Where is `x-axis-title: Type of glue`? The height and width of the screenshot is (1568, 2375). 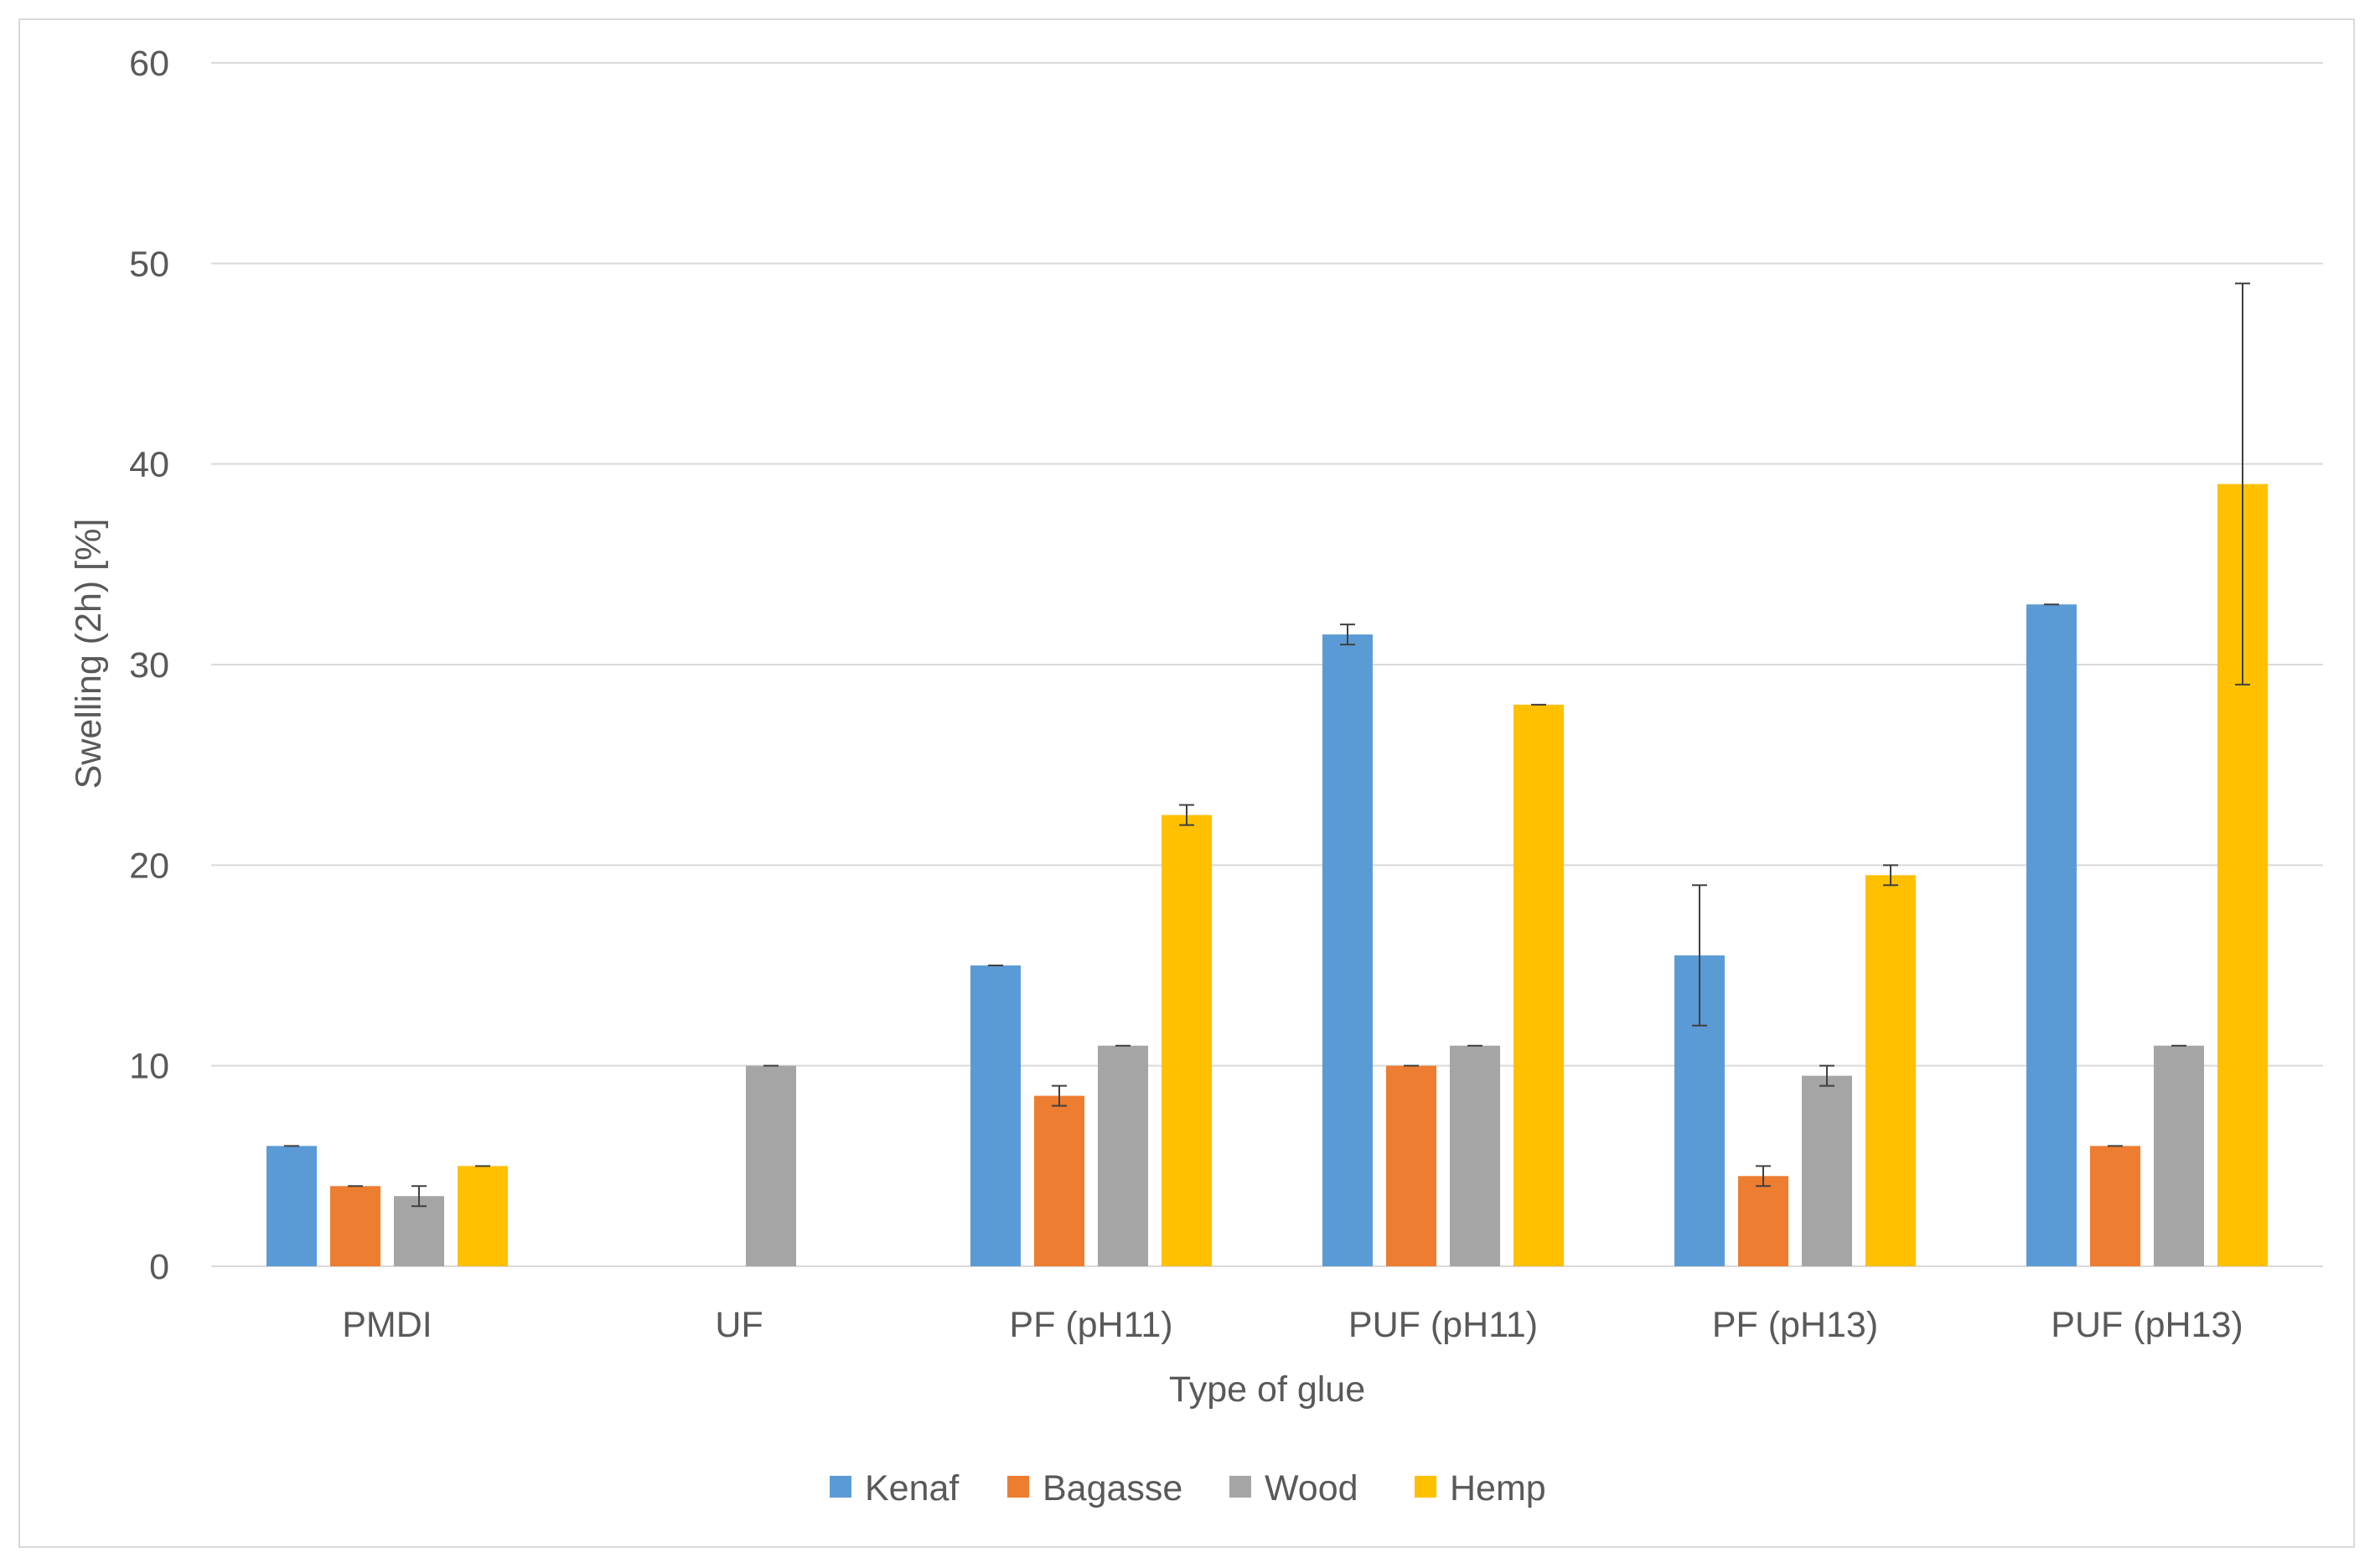 x-axis-title: Type of glue is located at coordinates (1267, 1390).